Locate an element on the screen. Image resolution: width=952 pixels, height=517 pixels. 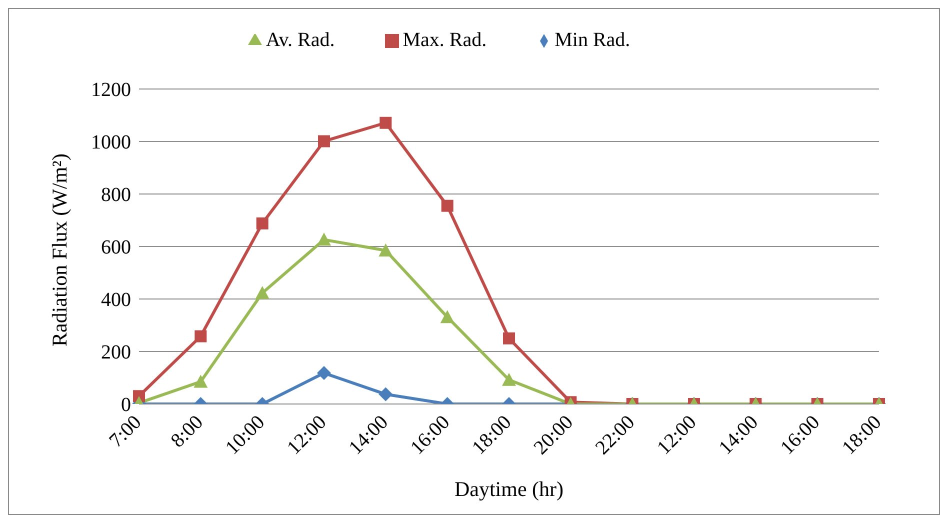
y-axis-title: Radiation Flux (W/m²) is located at coordinates (59, 250).